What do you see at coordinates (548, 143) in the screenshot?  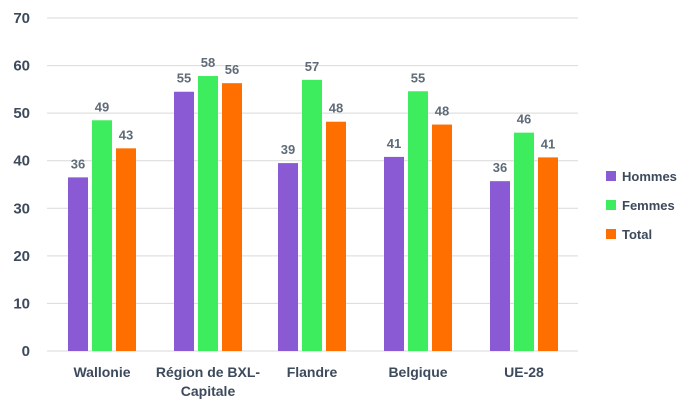 I see `data-label-total-4: 41` at bounding box center [548, 143].